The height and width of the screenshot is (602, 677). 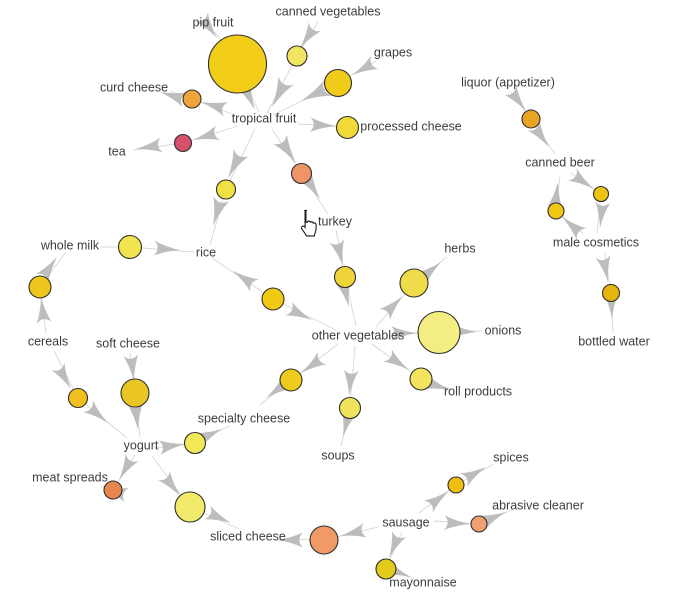 What do you see at coordinates (478, 391) in the screenshot?
I see `item-label-roll-products: roll products` at bounding box center [478, 391].